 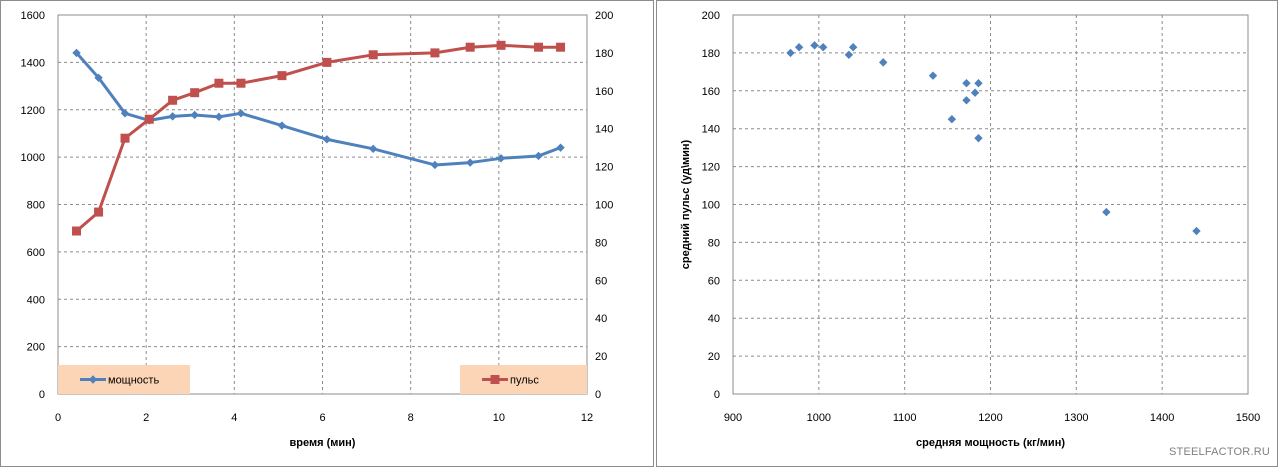 I want to click on x-tick-label: 8, so click(x=411, y=418).